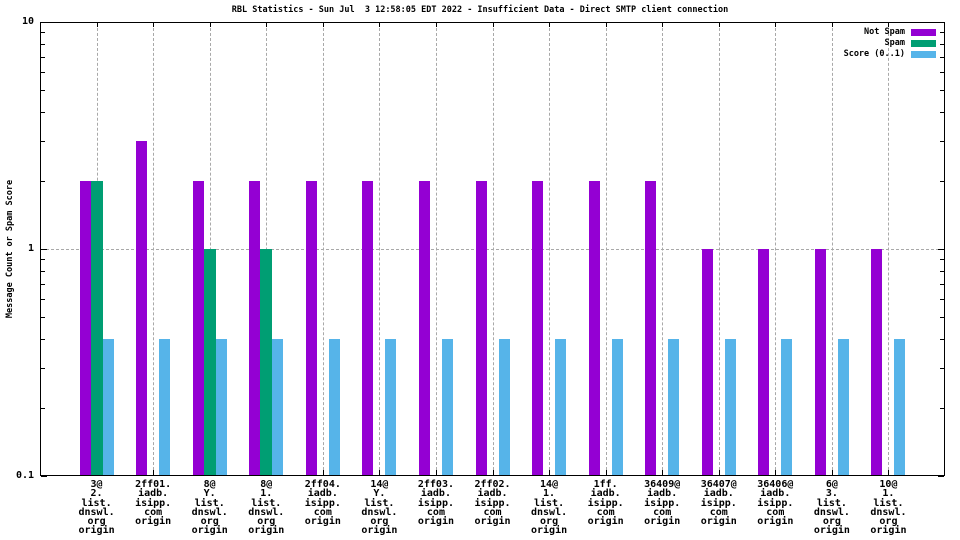  I want to click on x-tick-label: 2ff03. iadb. isipp. com origin, so click(435, 503).